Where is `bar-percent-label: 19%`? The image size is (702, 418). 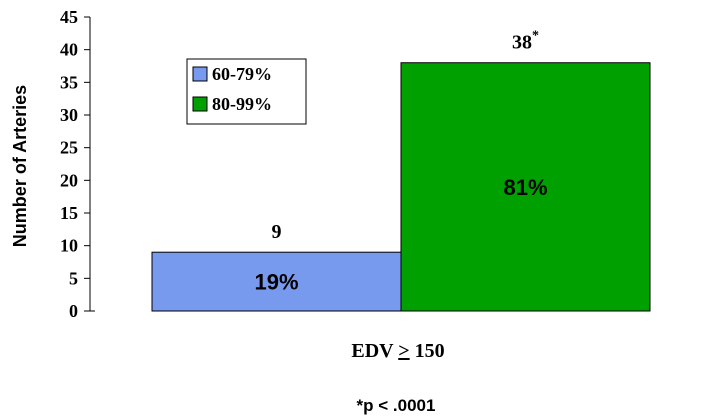 bar-percent-label: 19% is located at coordinates (276, 282).